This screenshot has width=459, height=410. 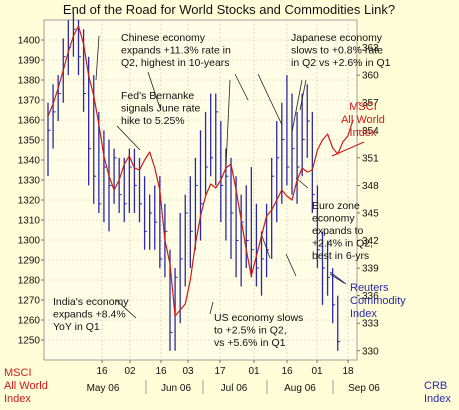 I want to click on crb-label-pointer, so click(x=338, y=278).